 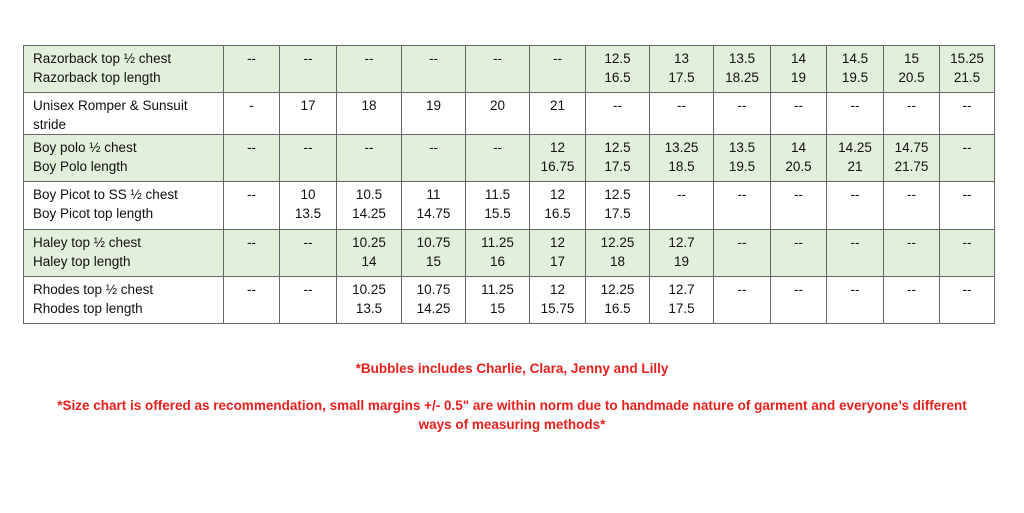 What do you see at coordinates (855, 58) in the screenshot?
I see `size-value: 14.5` at bounding box center [855, 58].